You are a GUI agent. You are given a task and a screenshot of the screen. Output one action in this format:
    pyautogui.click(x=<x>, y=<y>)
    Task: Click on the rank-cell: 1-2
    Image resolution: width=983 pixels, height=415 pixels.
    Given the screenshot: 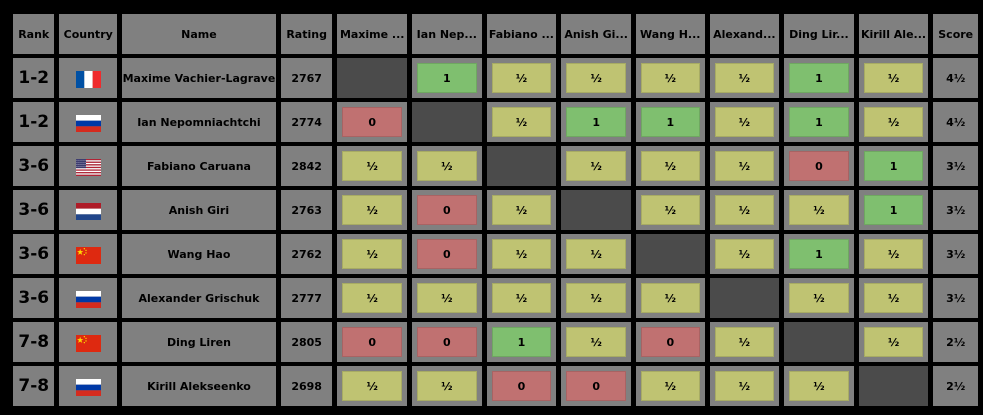 What is the action you would take?
    pyautogui.click(x=34, y=122)
    